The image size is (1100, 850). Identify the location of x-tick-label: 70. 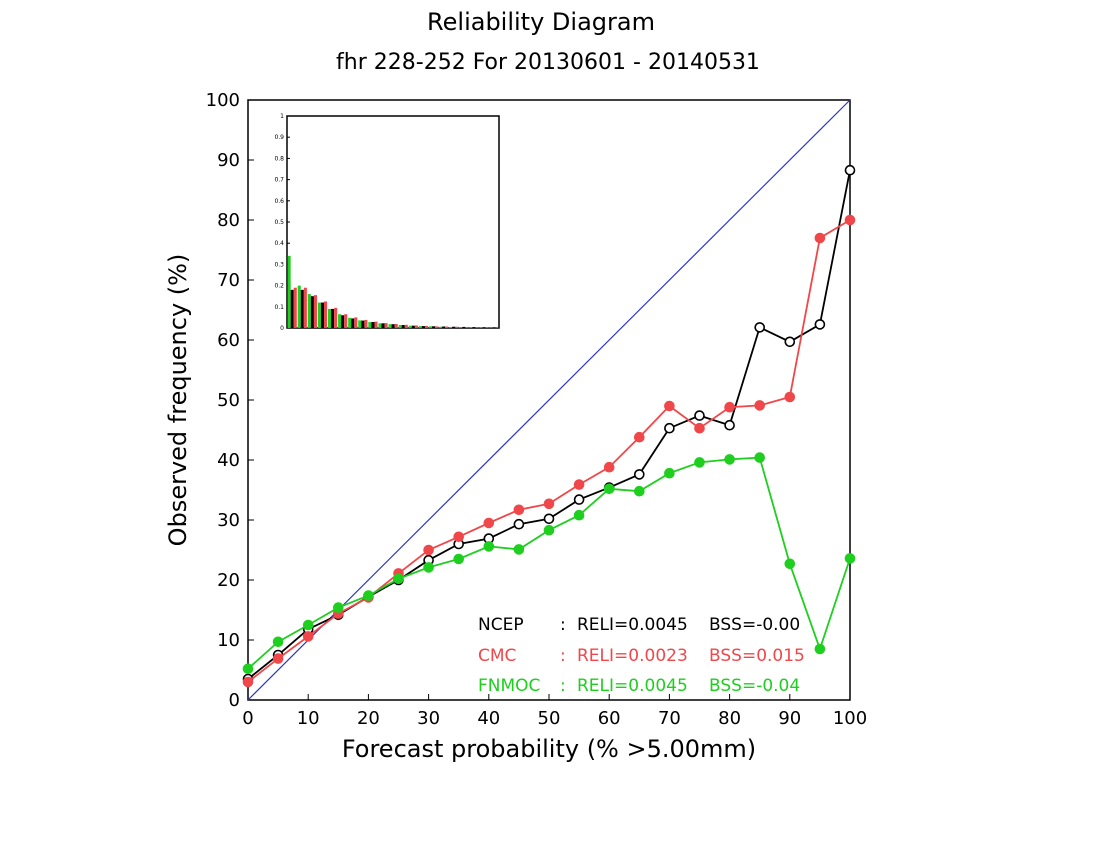
(669, 718).